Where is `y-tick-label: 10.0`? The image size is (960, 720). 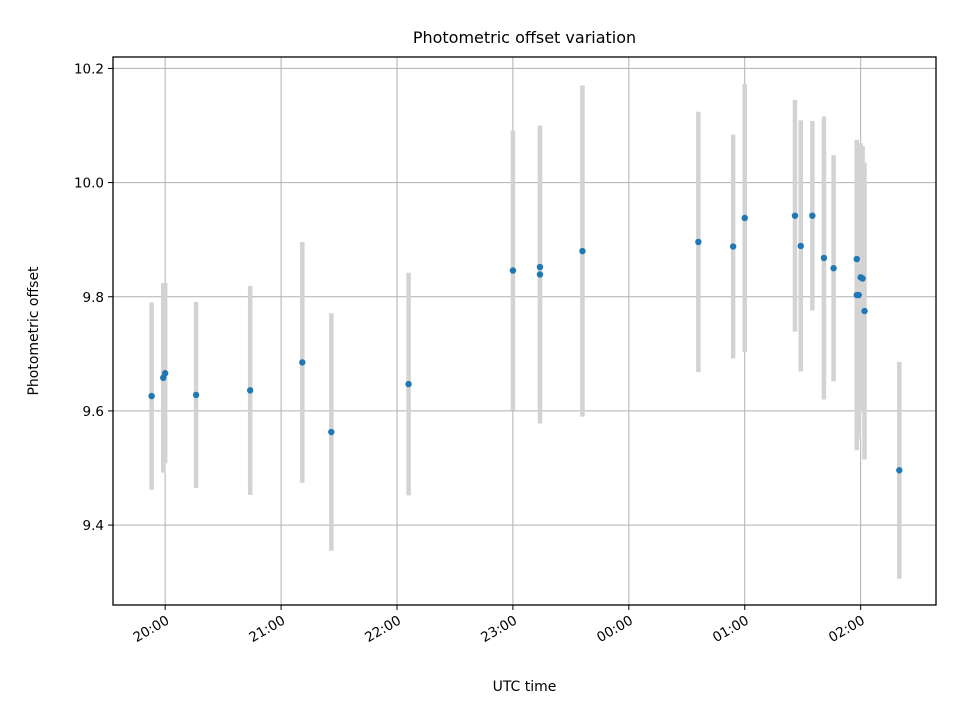
y-tick-label: 10.0 is located at coordinates (89, 184).